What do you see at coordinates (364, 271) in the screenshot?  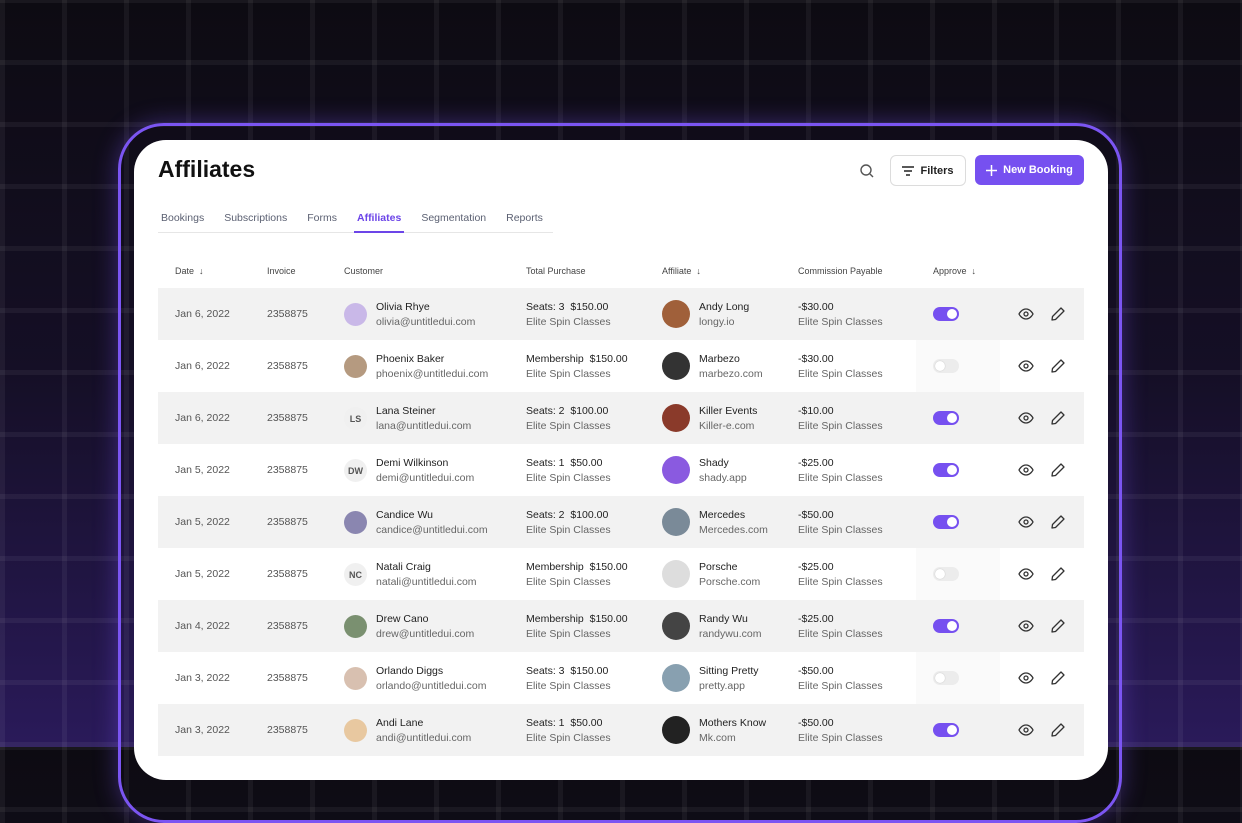 I see `col-customer: Customer` at bounding box center [364, 271].